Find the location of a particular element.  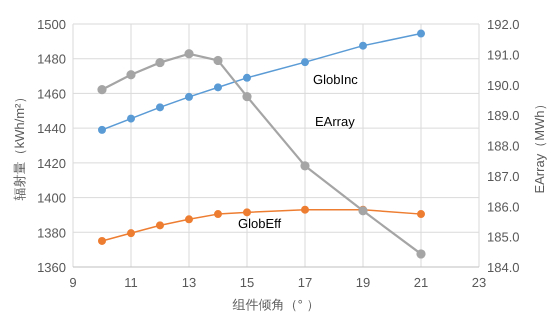

series-label: GlobInc is located at coordinates (335, 80).